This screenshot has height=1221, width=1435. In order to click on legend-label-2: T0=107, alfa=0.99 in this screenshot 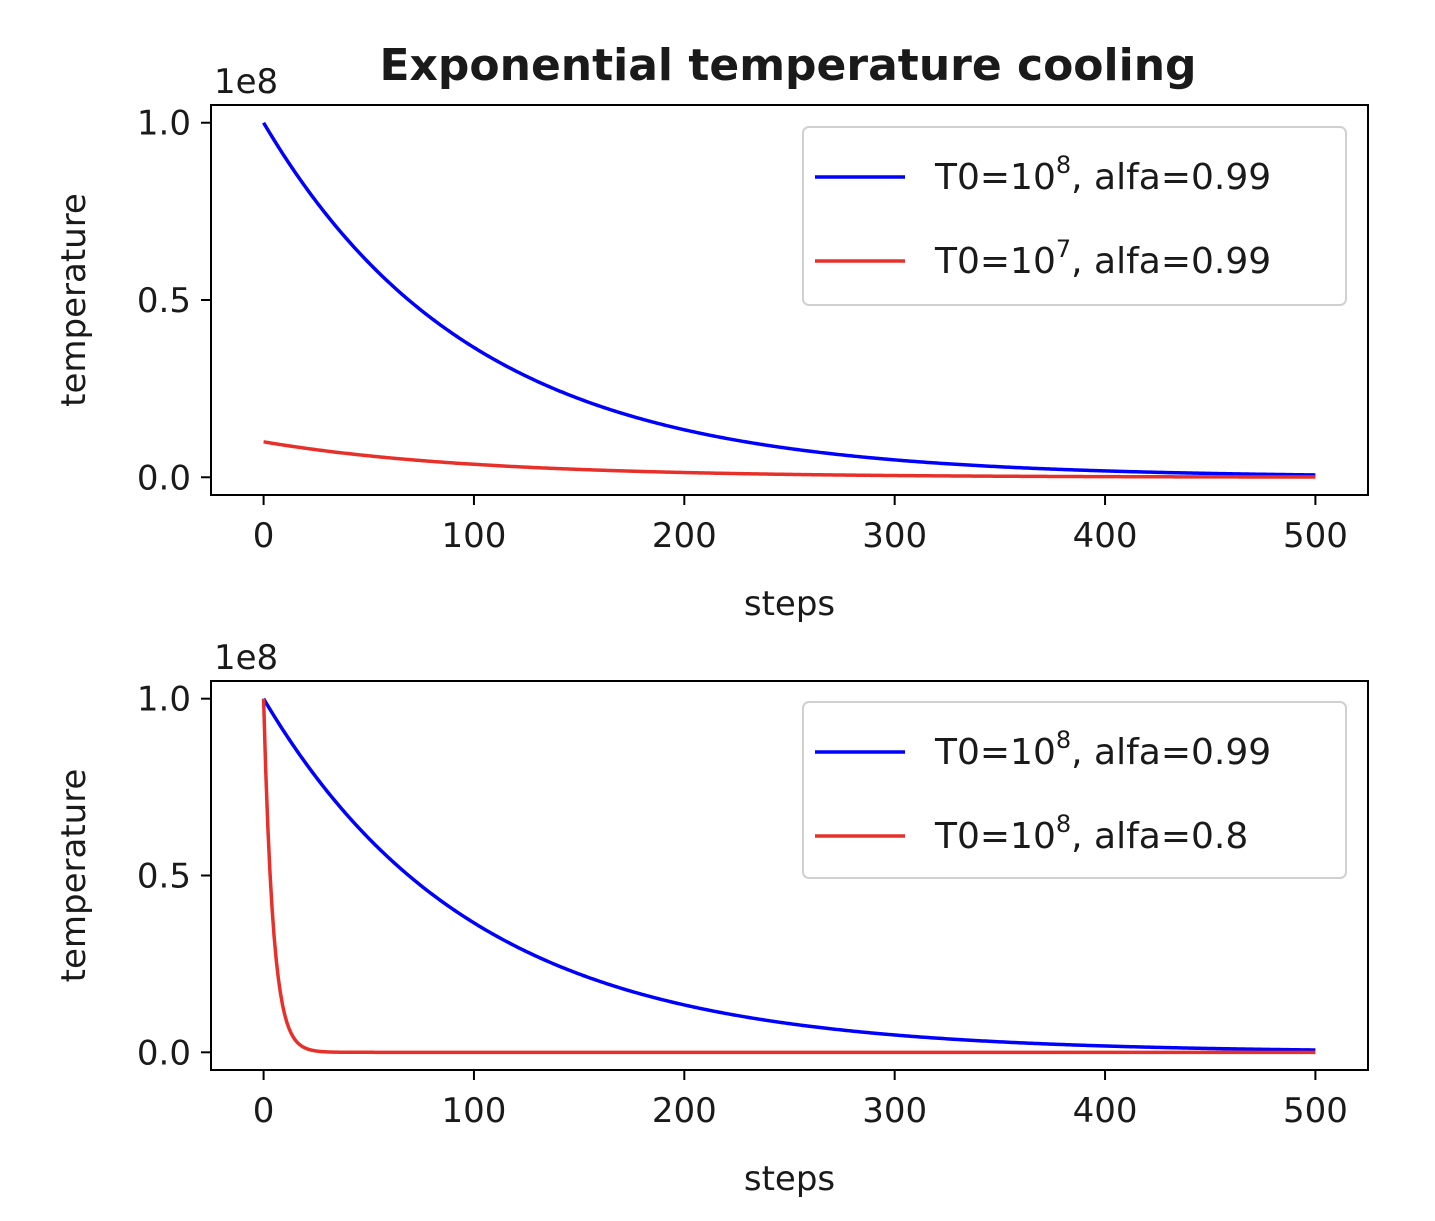, I will do `click(1102, 258)`.